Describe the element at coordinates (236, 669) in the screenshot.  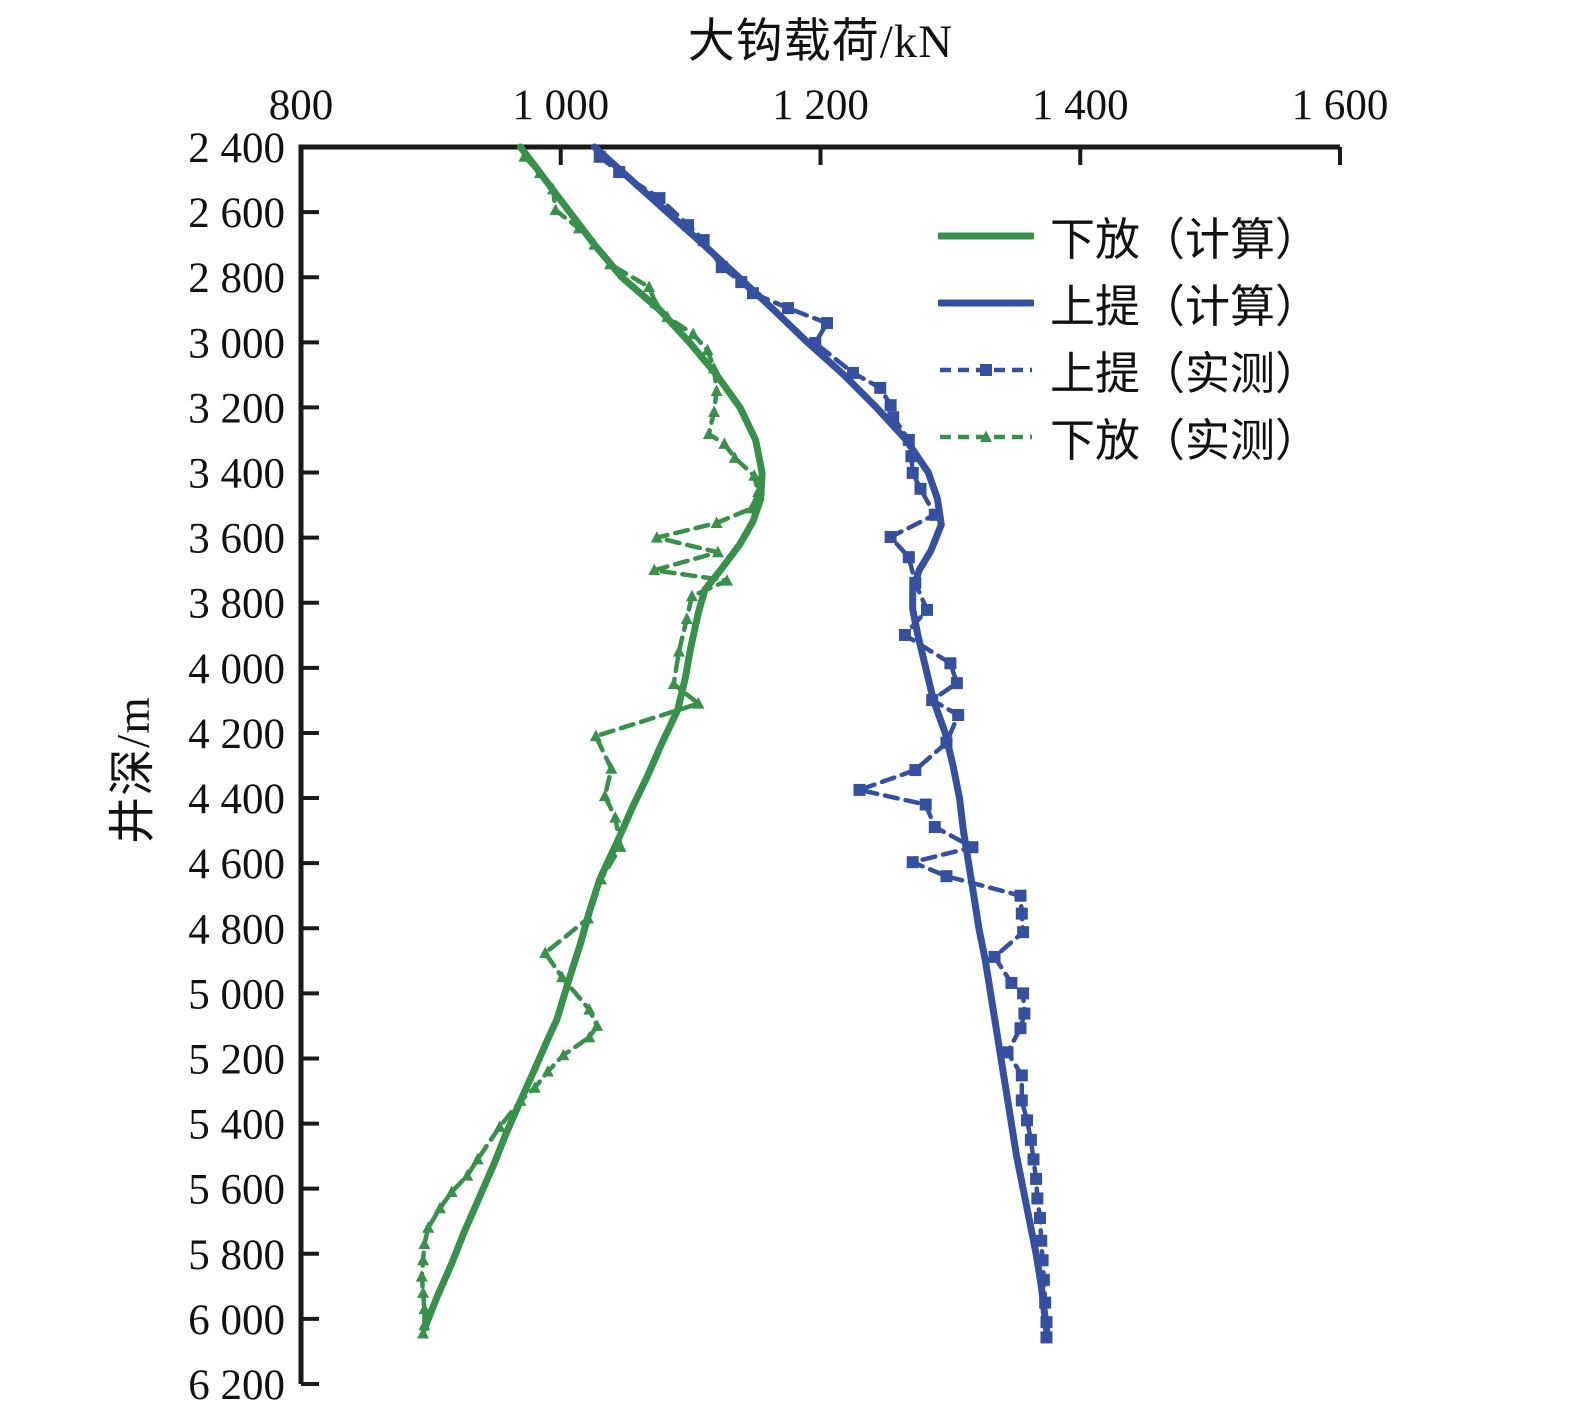
I see `y-tick-label: 4 000` at that location.